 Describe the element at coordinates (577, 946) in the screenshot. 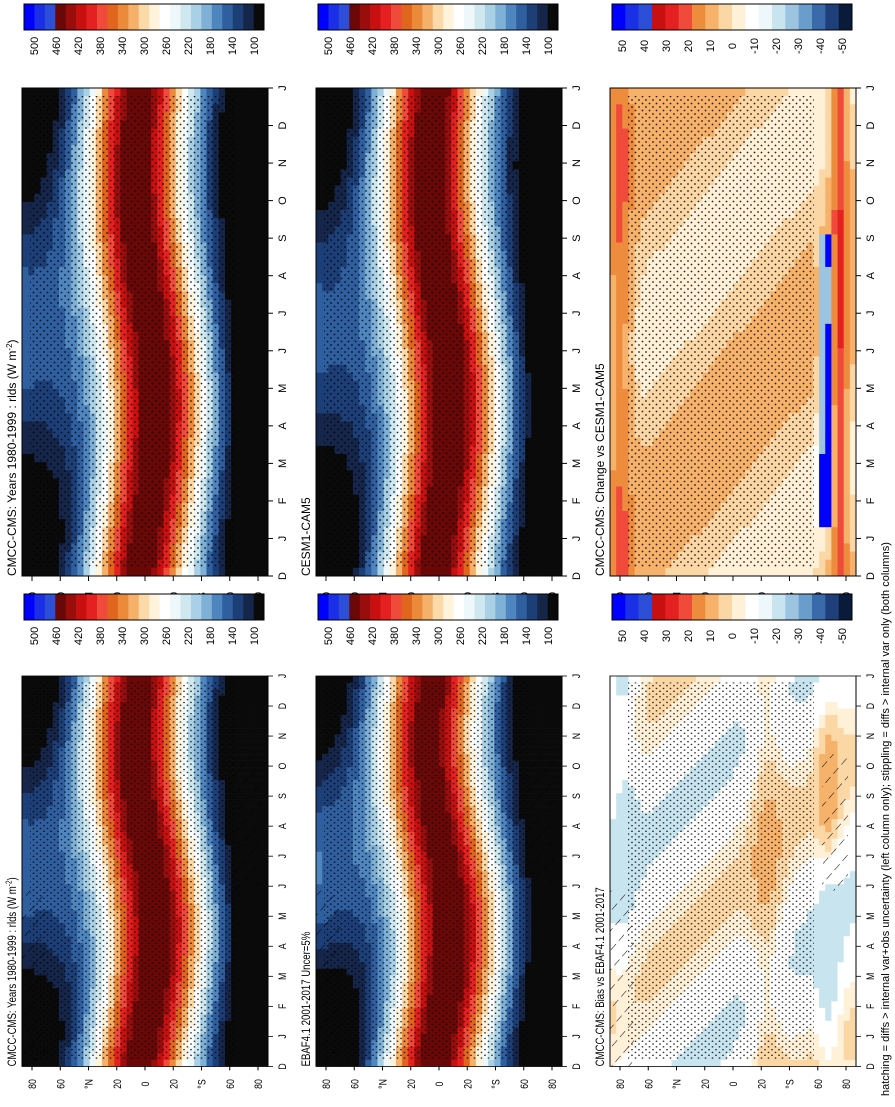

I see `month-tick-label: A` at that location.